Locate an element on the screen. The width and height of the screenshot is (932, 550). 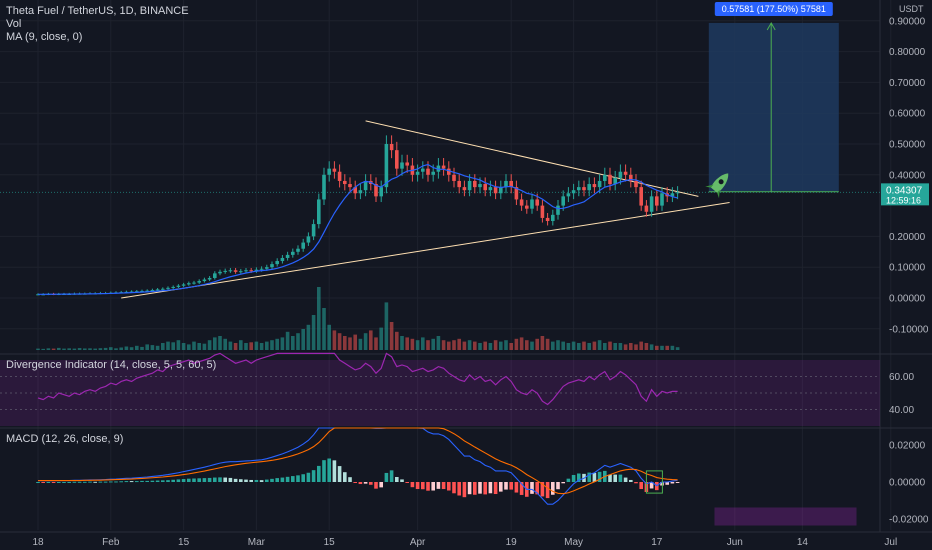
price-tick-label: 0.90000 is located at coordinates (907, 21).